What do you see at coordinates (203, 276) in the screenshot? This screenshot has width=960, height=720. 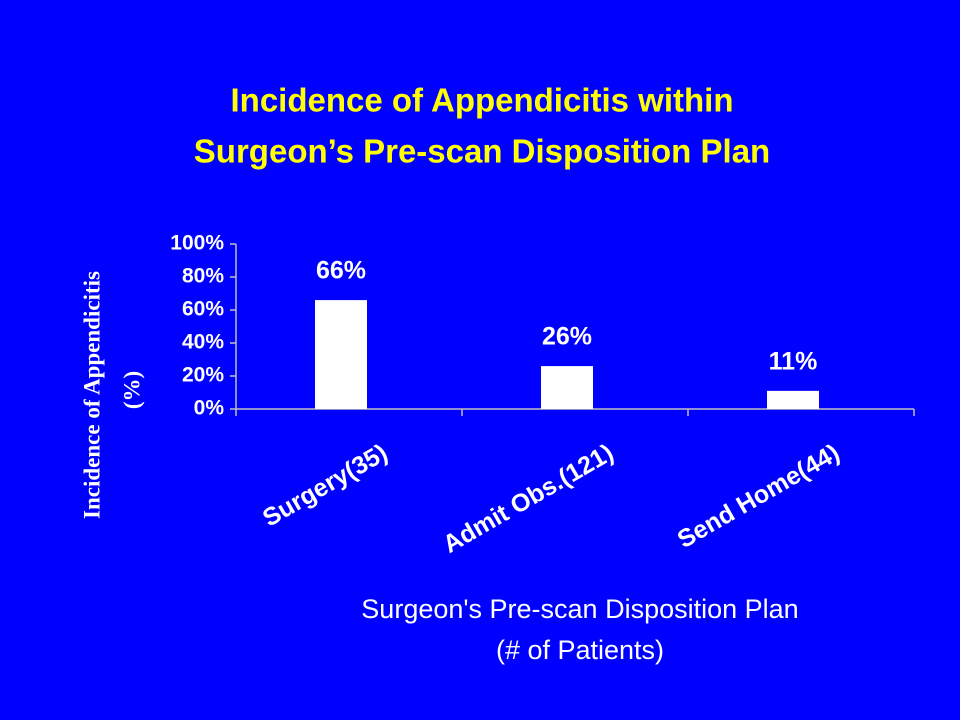 I see `y-tick-label: 80%` at bounding box center [203, 276].